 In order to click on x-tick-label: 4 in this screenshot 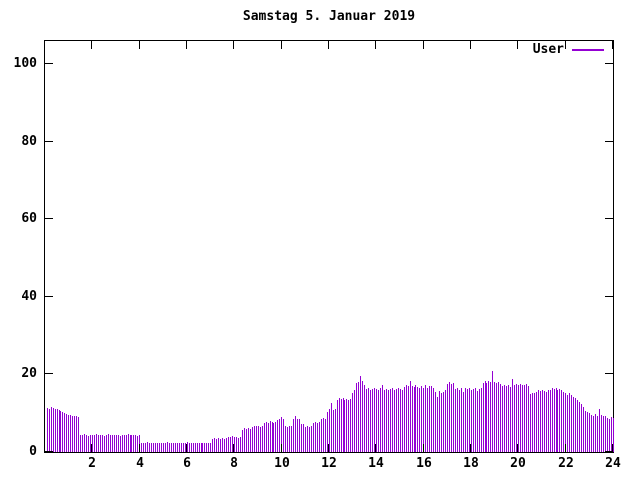, I will do `click(140, 463)`.